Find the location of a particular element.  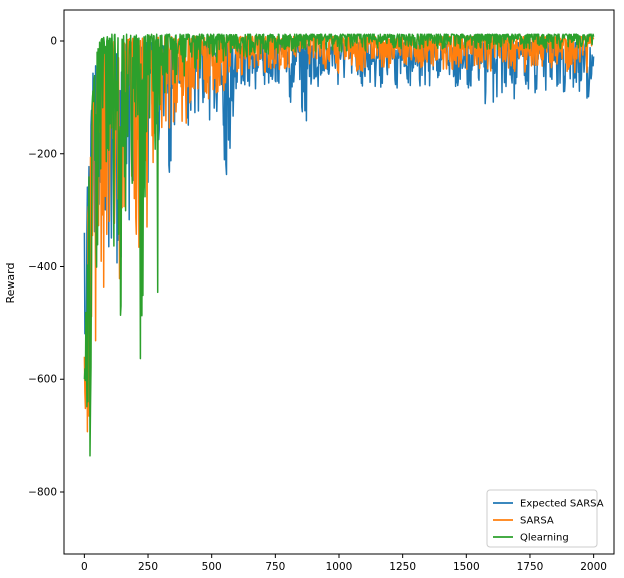

legend: Expected SARSA SARSA Qlearning is located at coordinates (545, 518).